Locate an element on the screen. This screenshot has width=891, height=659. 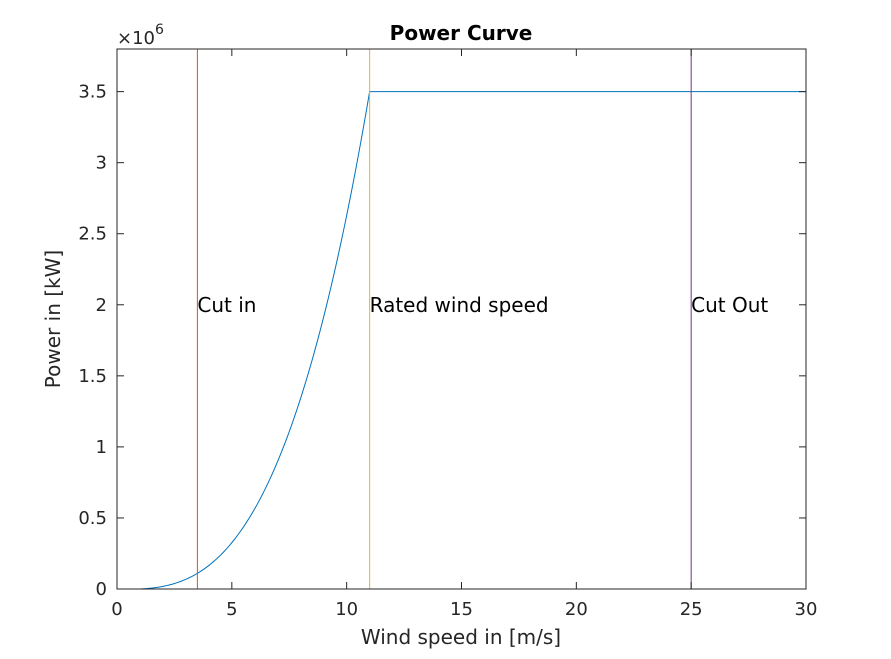
x-tick-label: 20 is located at coordinates (576, 609).